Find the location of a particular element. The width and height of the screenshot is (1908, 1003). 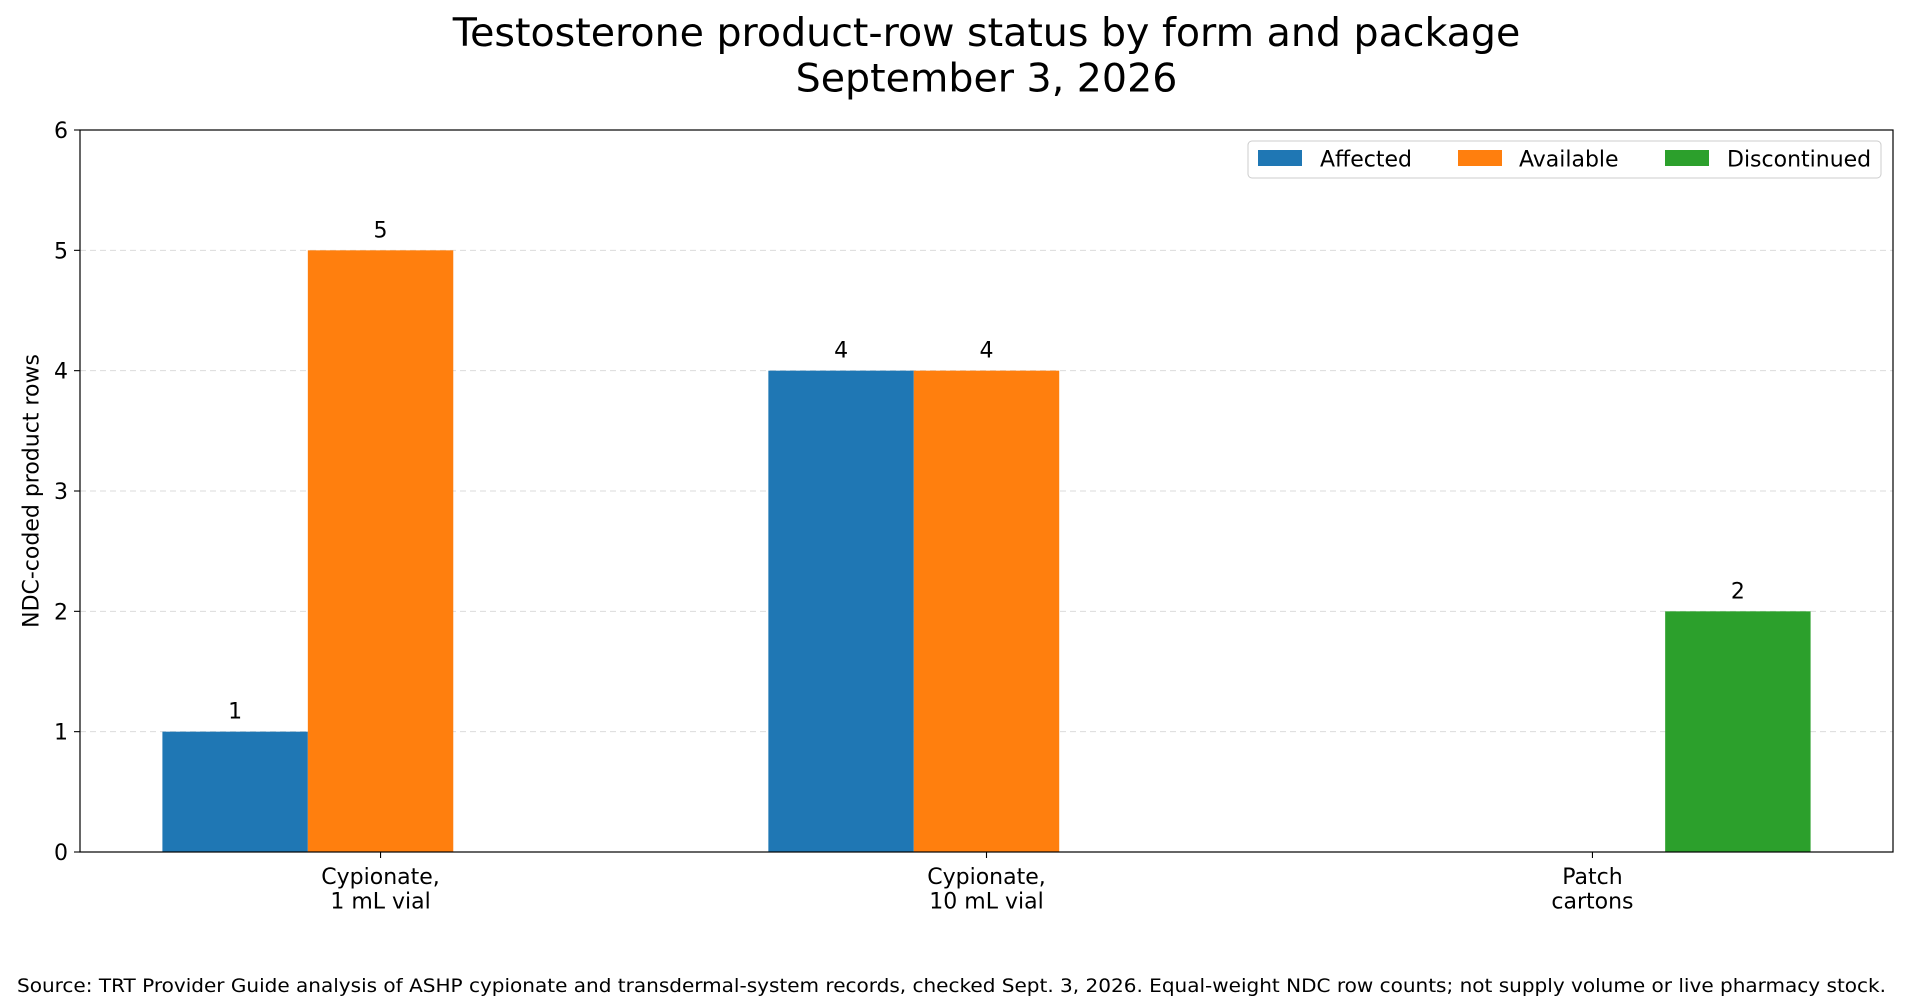

legend: Affected Available Discontinued is located at coordinates (1564, 159).